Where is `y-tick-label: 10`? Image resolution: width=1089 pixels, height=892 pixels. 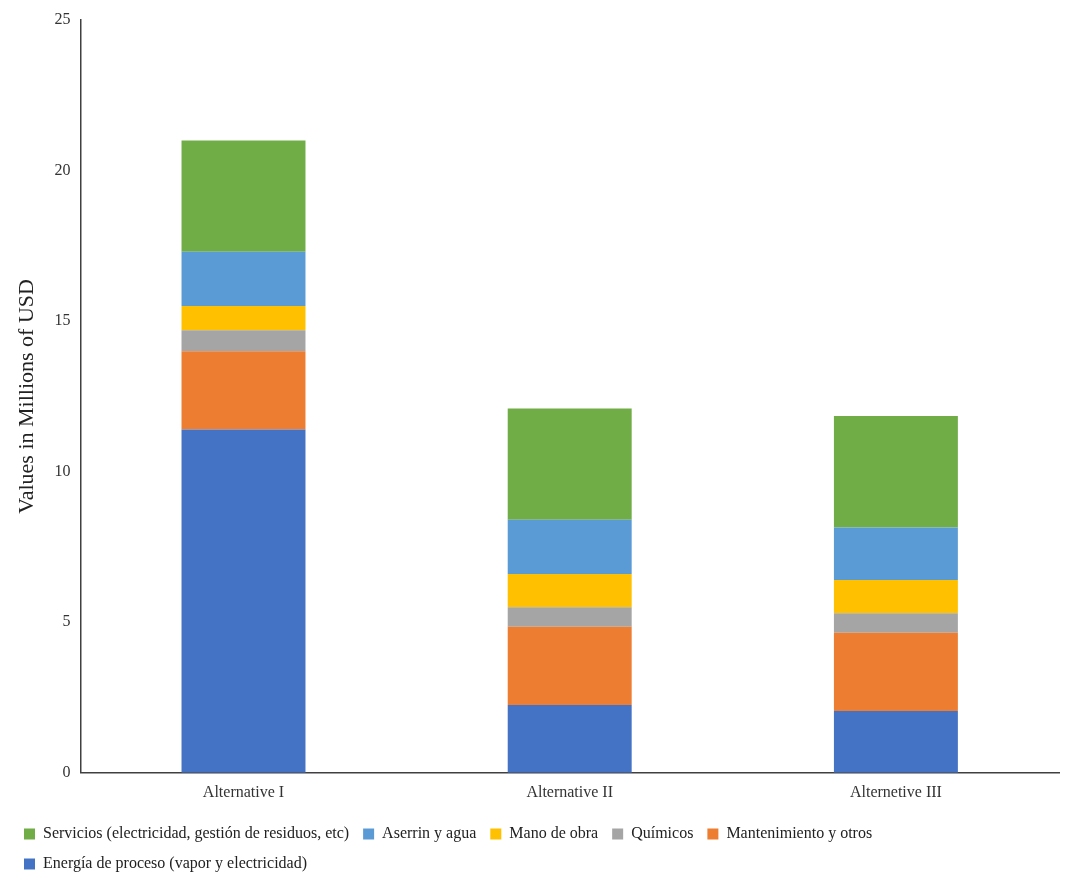 y-tick-label: 10 is located at coordinates (62, 470).